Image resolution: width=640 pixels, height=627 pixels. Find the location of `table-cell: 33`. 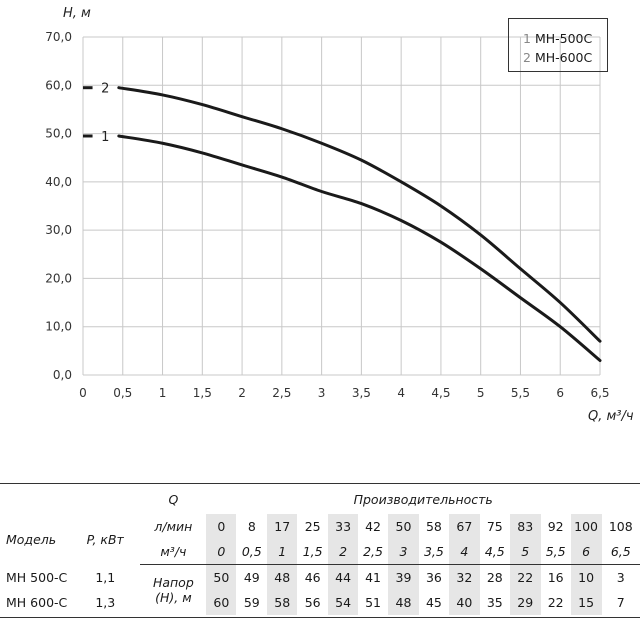

table-cell: 33 is located at coordinates (343, 526).